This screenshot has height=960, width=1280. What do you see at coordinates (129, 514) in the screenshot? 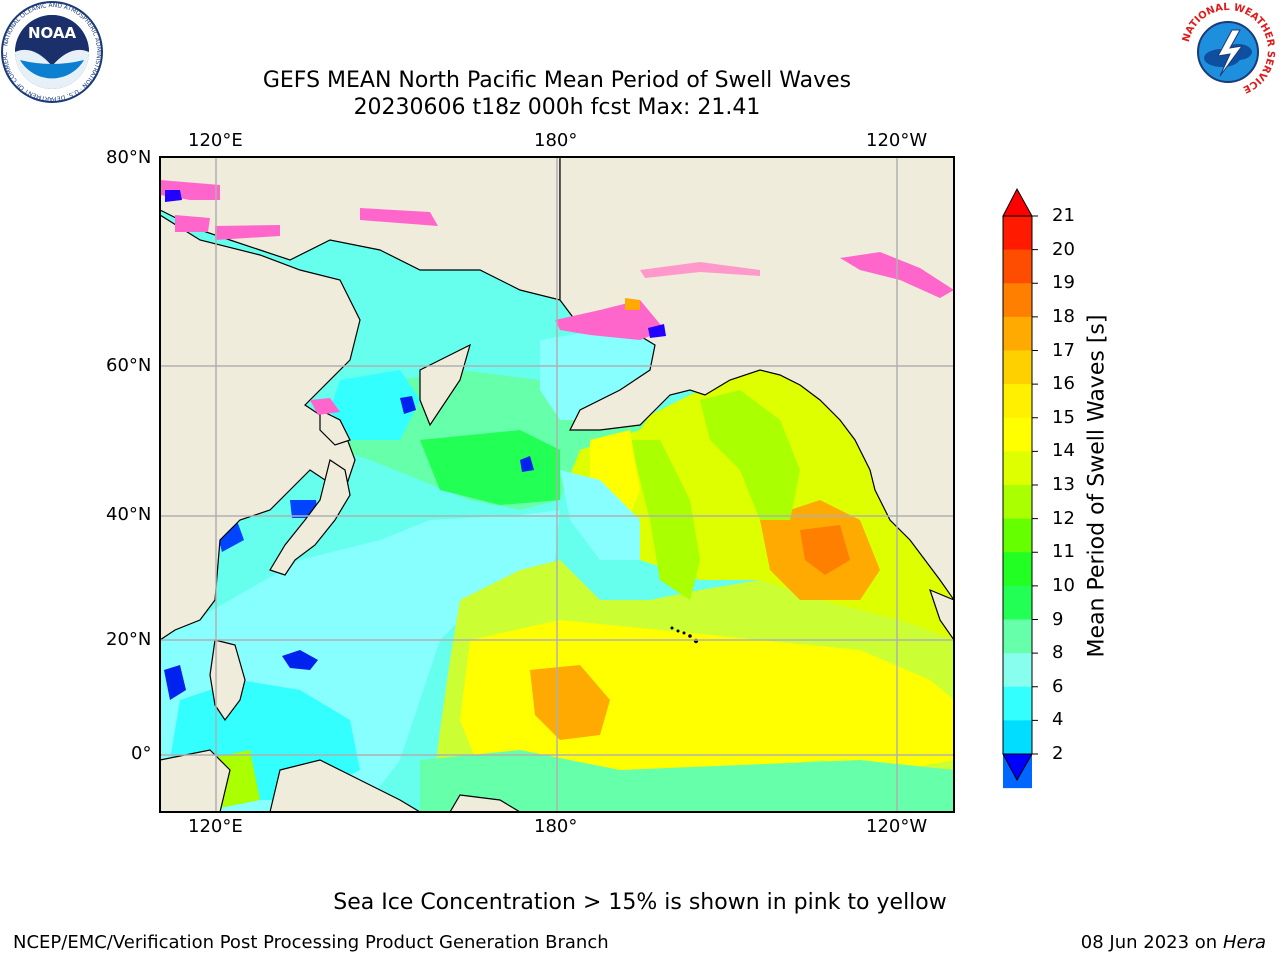
I see `lat-label-40n: 40°N` at bounding box center [129, 514].